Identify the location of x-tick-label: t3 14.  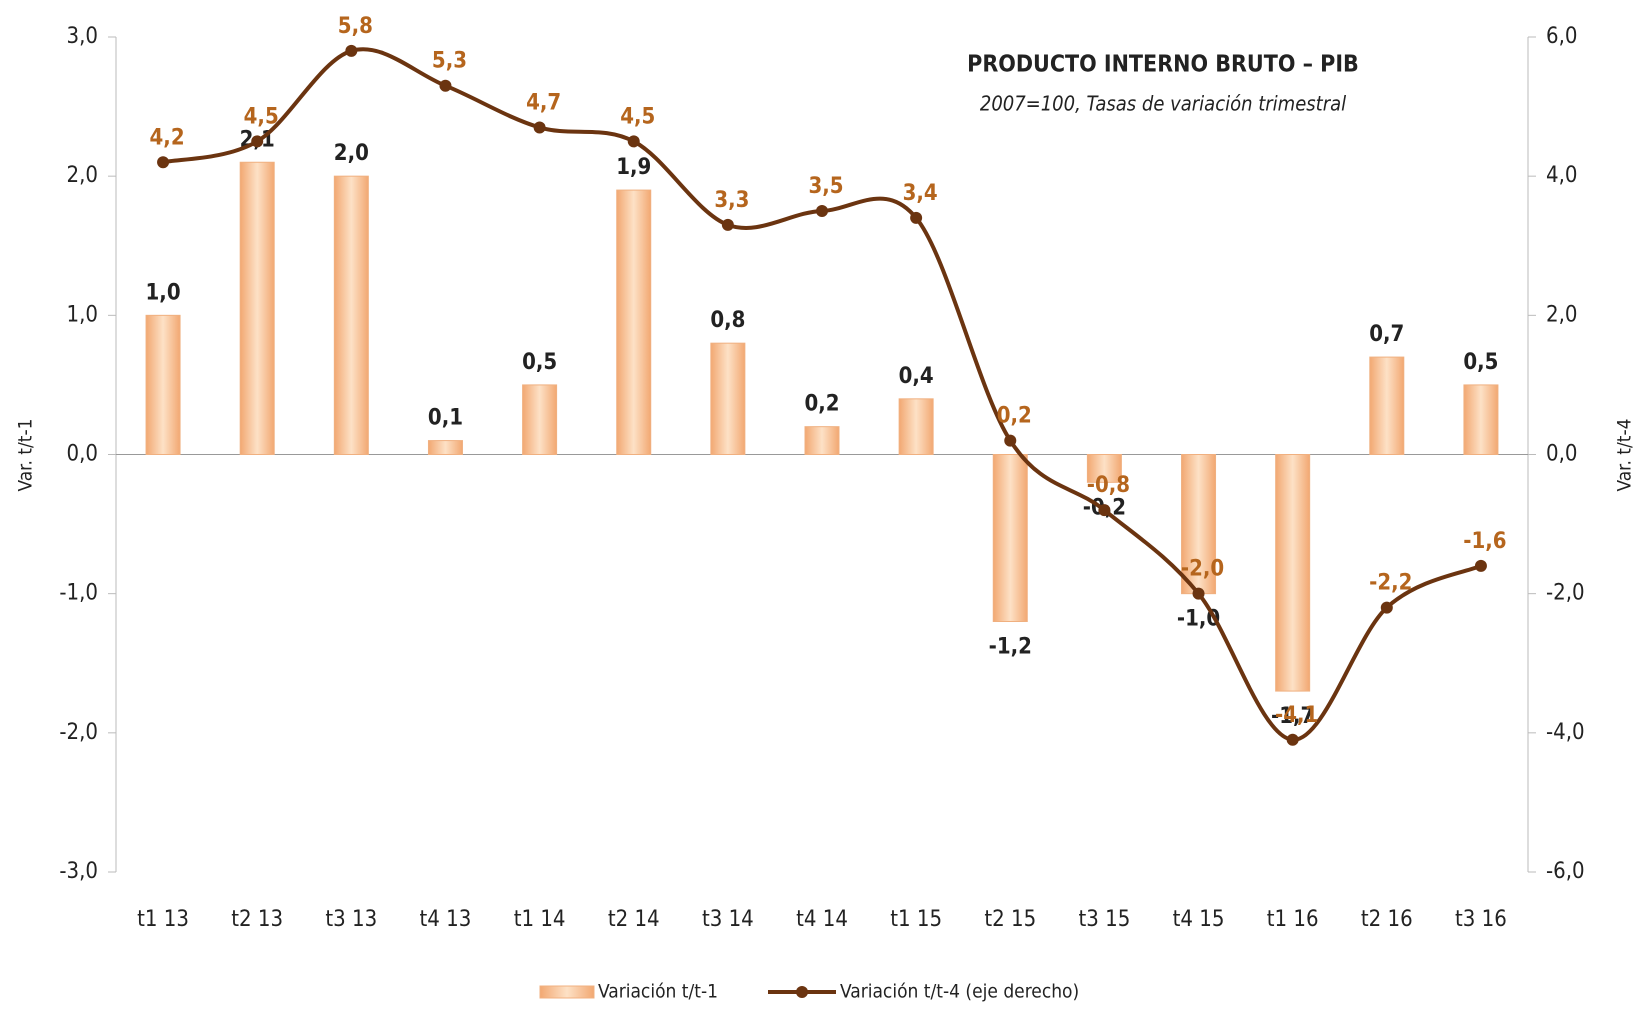
(728, 919).